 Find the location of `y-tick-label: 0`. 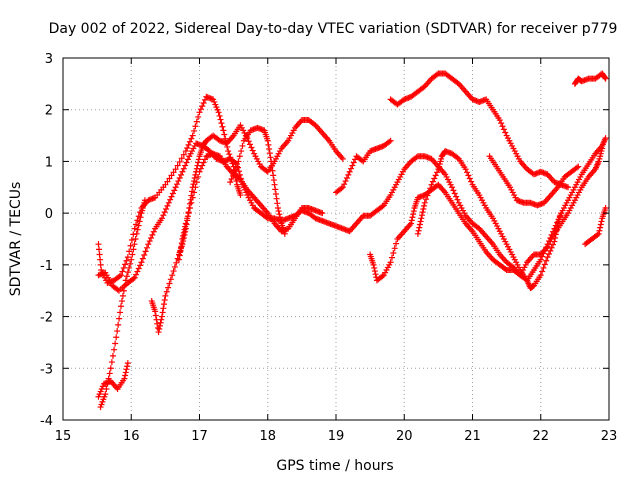

y-tick-label: 0 is located at coordinates (49, 214).